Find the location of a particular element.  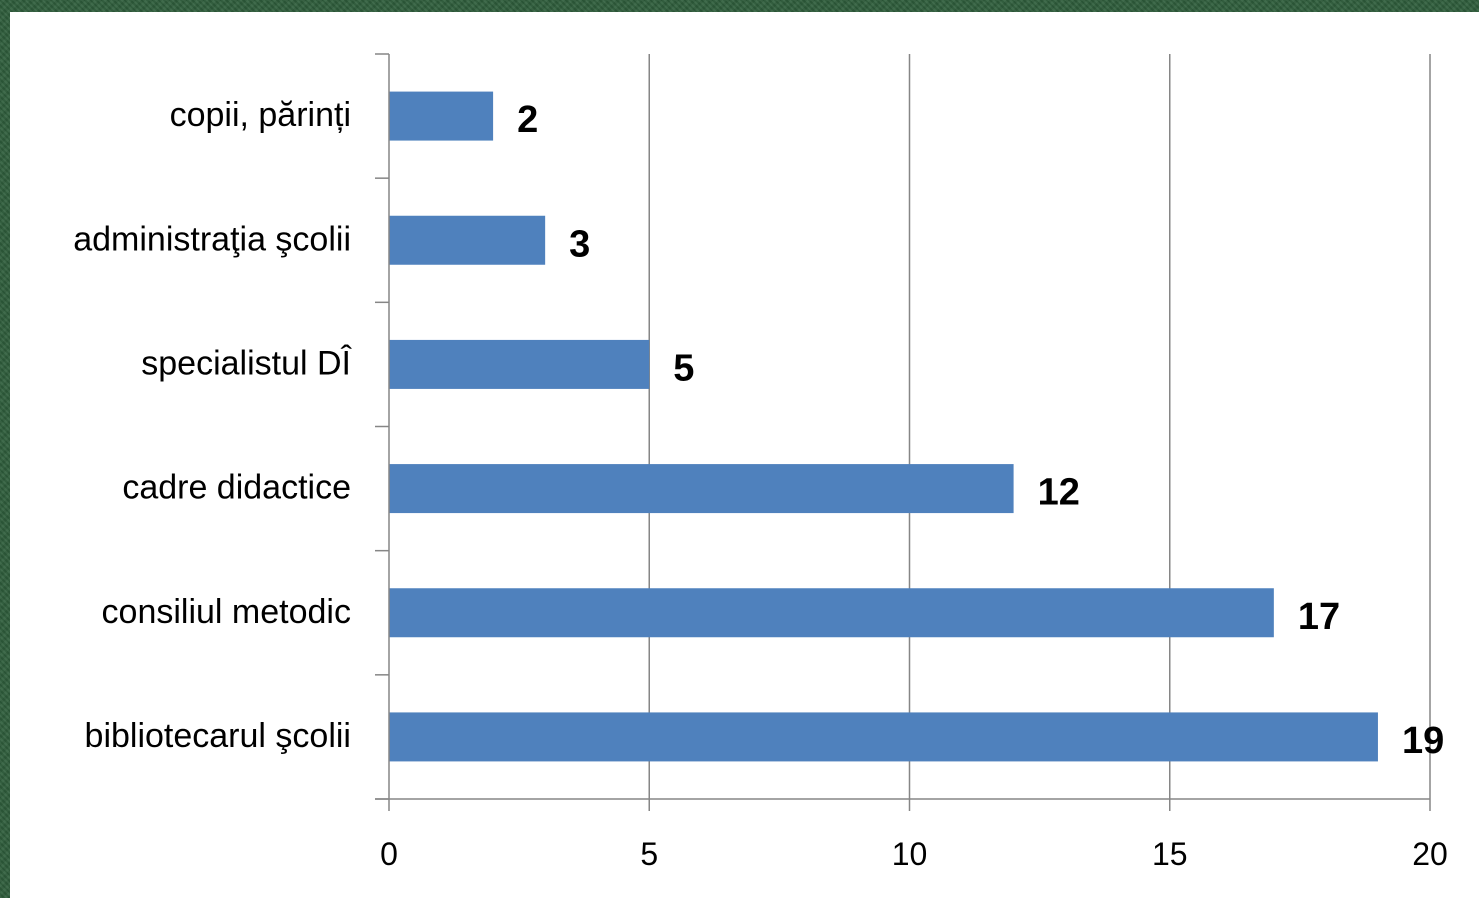

category-label-2: administraţia şcolii is located at coordinates (212, 239).